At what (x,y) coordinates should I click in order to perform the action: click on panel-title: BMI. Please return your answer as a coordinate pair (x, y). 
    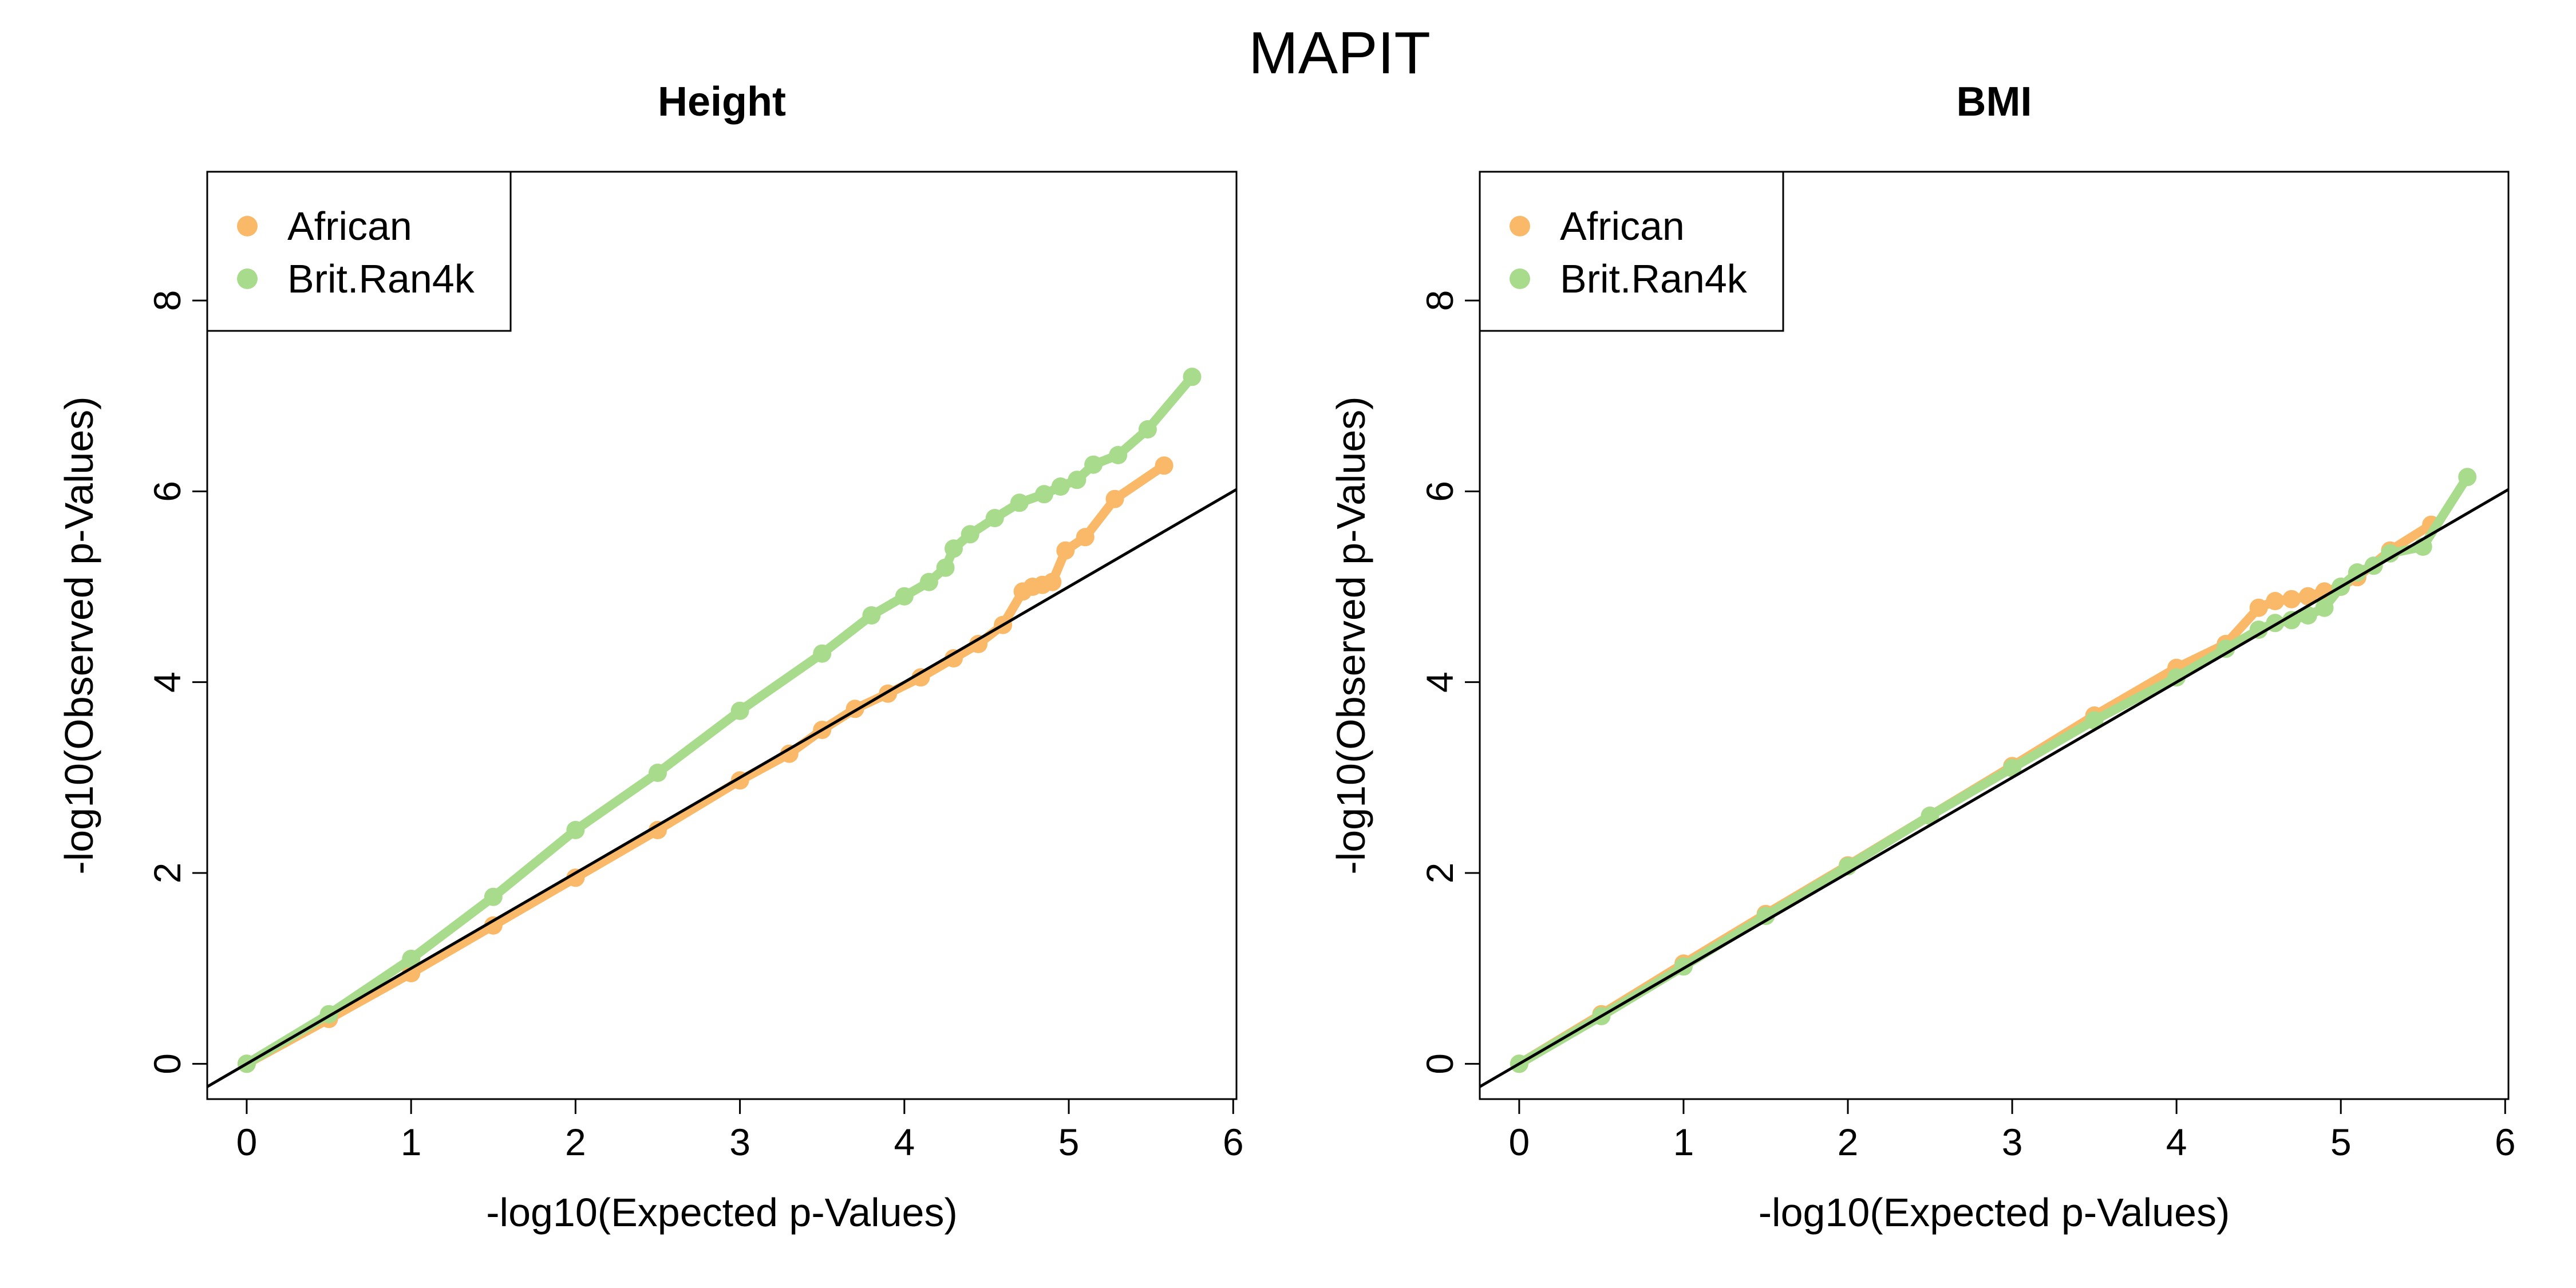
    Looking at the image, I should click on (1994, 102).